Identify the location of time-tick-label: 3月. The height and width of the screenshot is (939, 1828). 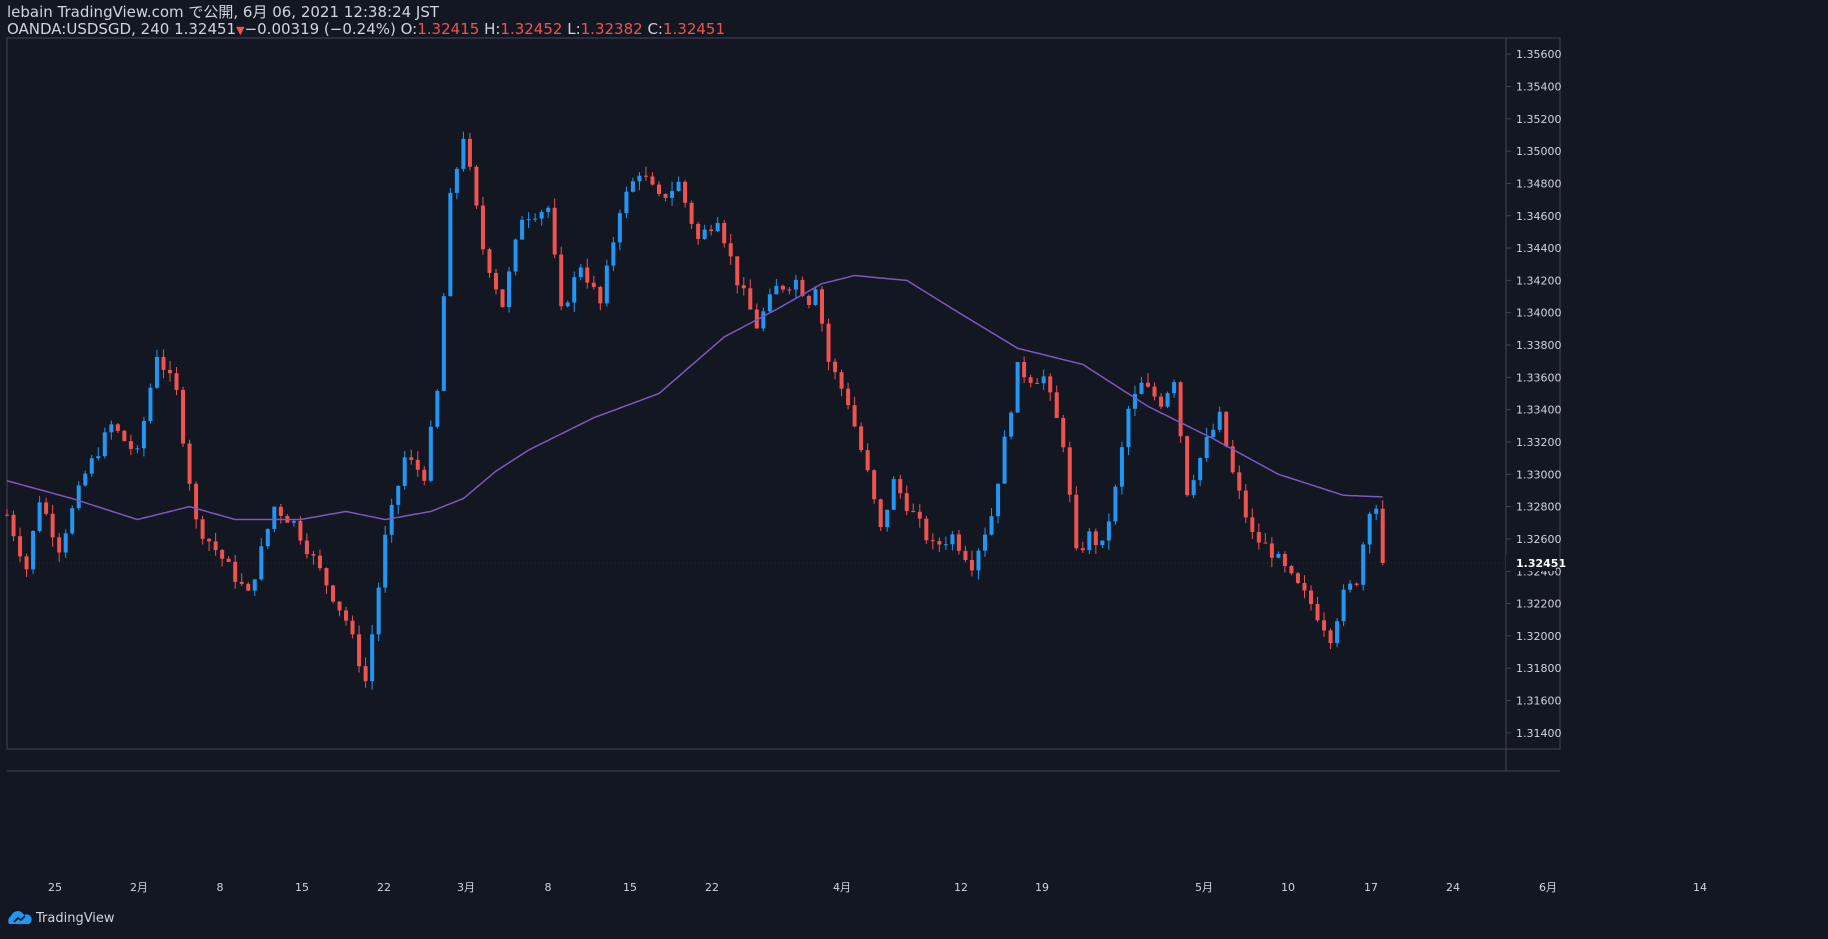
(466, 887).